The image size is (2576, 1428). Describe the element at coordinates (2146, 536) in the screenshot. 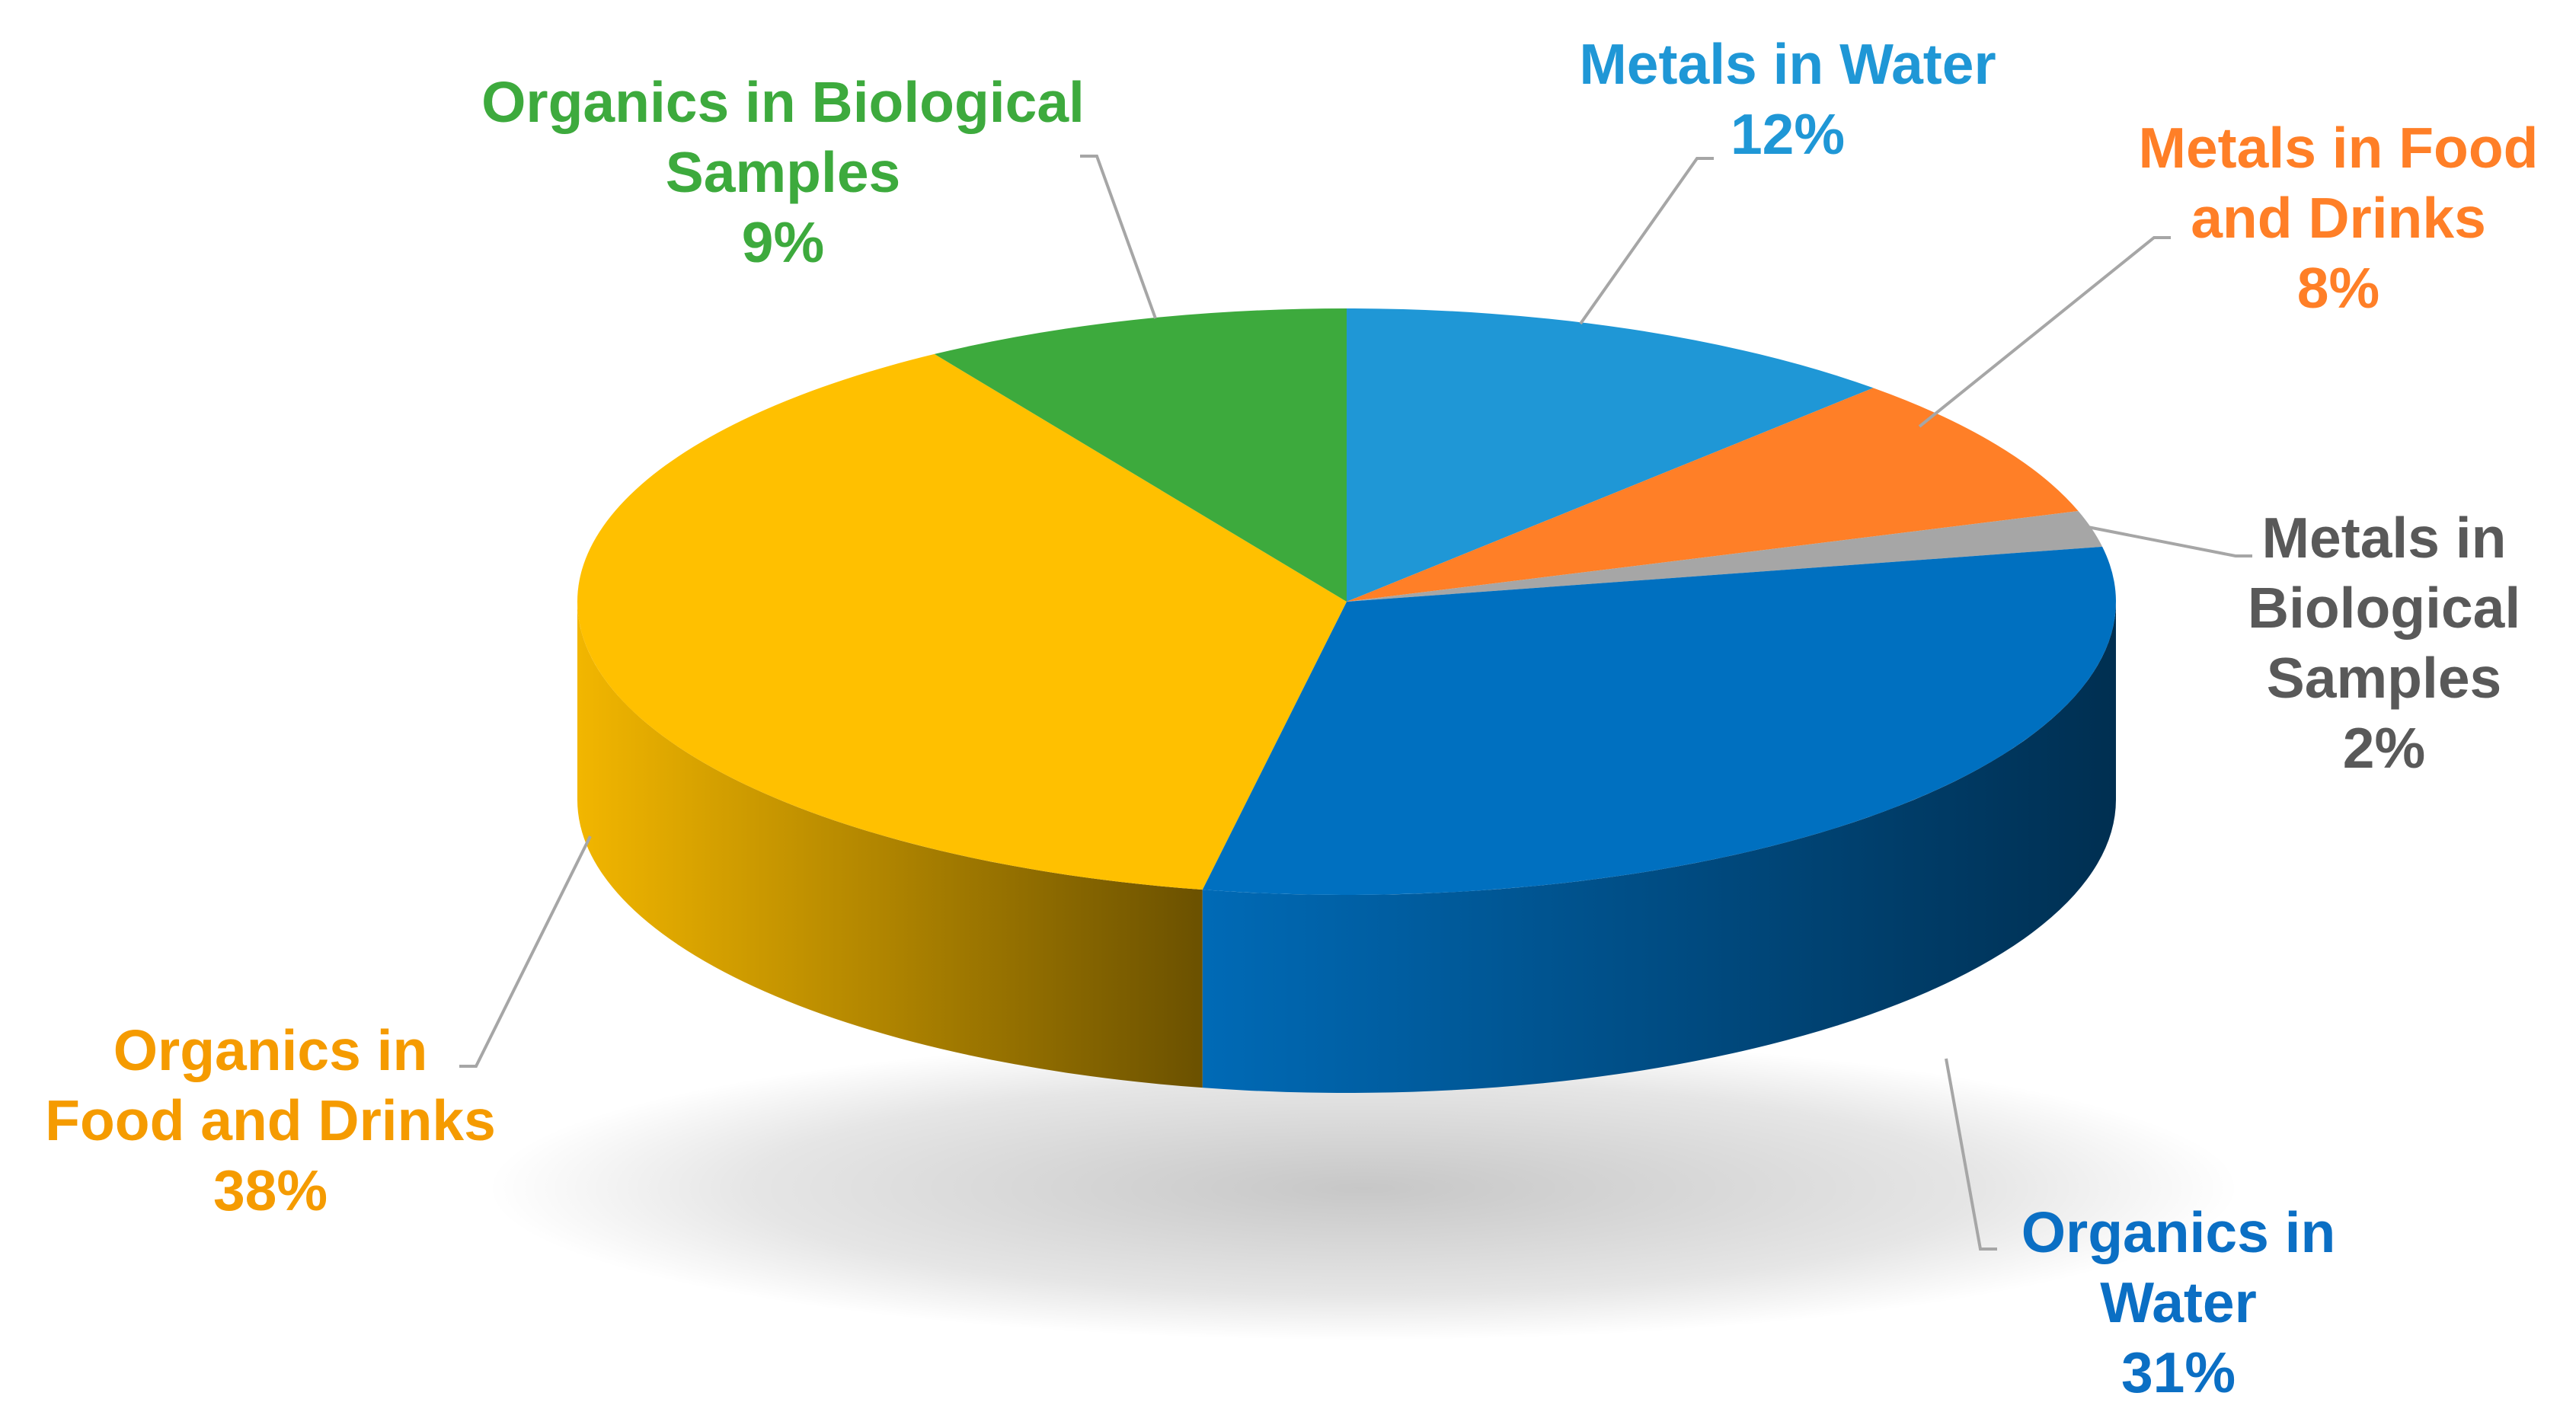

I see `leader-line-metals-in-biological-samples` at that location.